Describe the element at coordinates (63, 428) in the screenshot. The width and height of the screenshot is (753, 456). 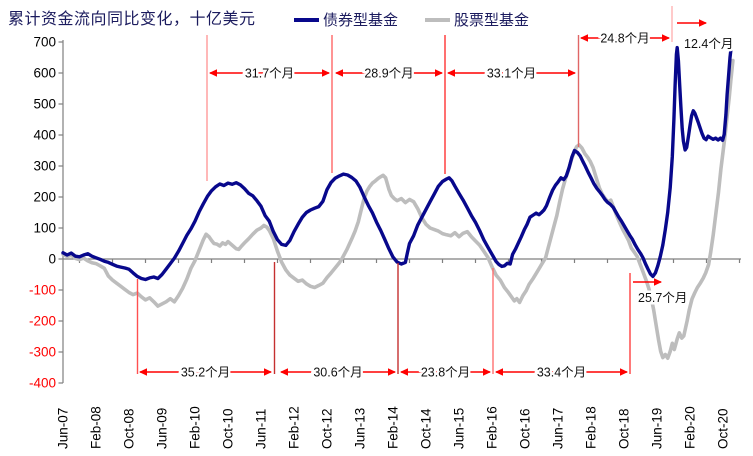
I see `x-axis-label: Jun-07` at that location.